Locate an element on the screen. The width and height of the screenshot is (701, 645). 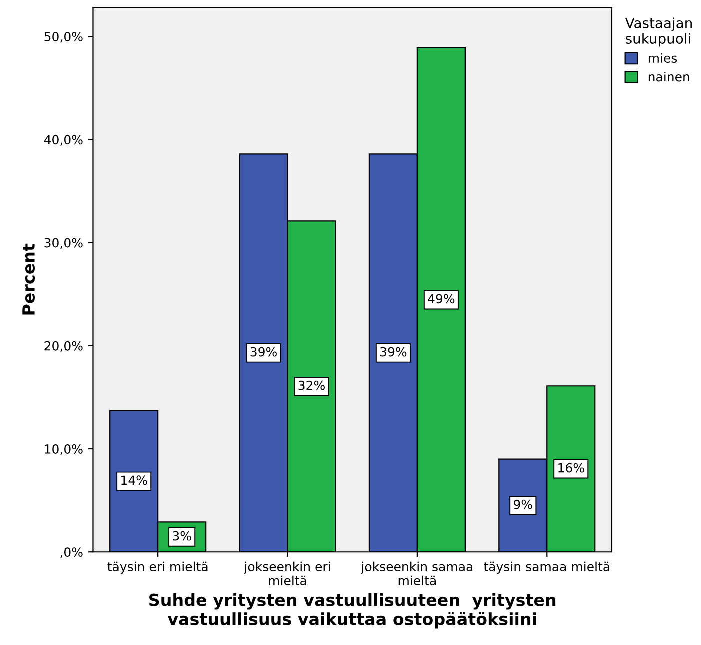
data-label: 14% is located at coordinates (135, 481).